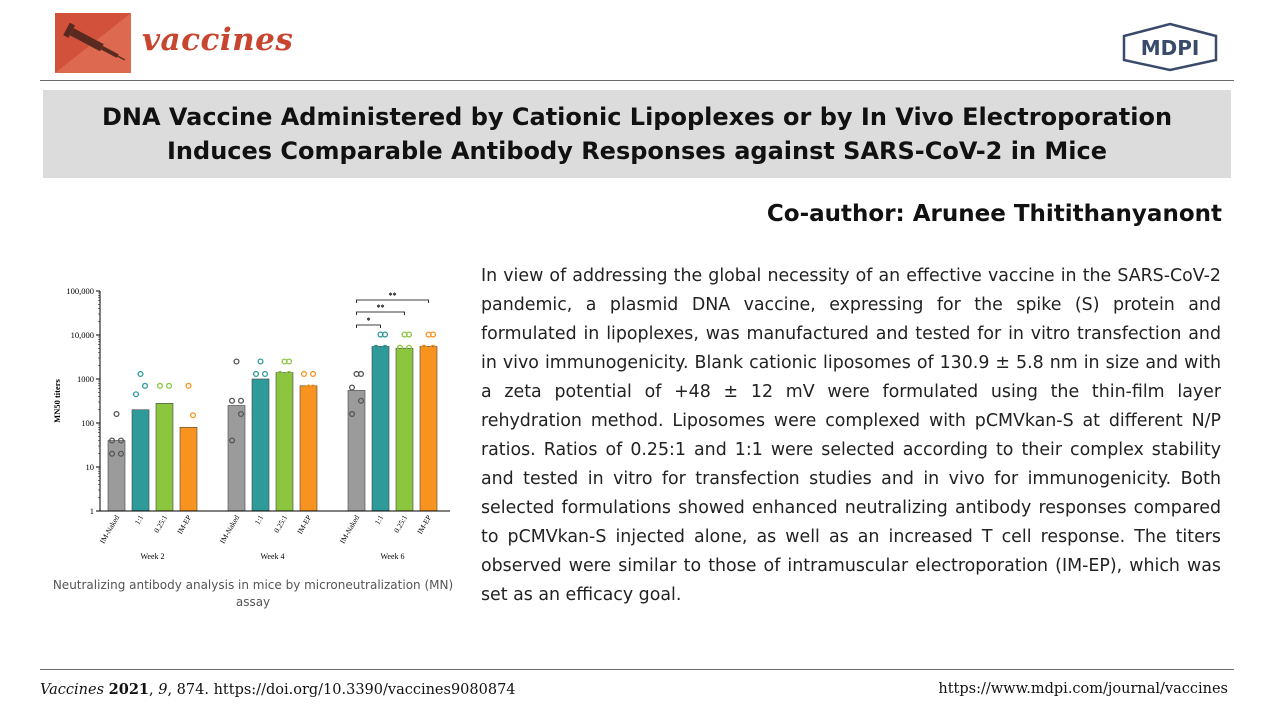 This screenshot has width=1280, height=720. I want to click on mdpi-logo-text: MDPI, so click(1170, 48).